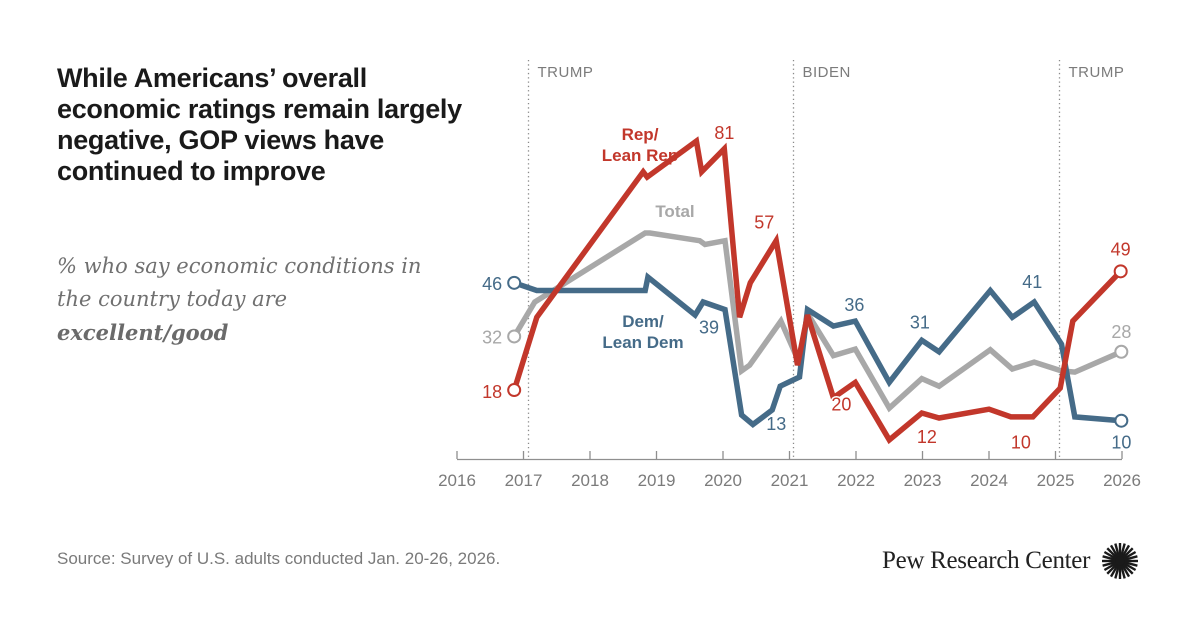  What do you see at coordinates (724, 133) in the screenshot?
I see `data-label: 81` at bounding box center [724, 133].